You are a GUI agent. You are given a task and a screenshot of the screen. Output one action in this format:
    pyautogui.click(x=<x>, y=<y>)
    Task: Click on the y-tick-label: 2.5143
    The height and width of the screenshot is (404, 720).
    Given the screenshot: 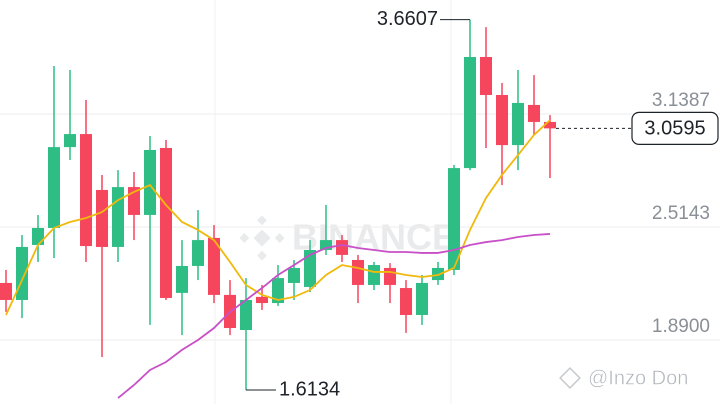 What is the action you would take?
    pyautogui.click(x=681, y=213)
    